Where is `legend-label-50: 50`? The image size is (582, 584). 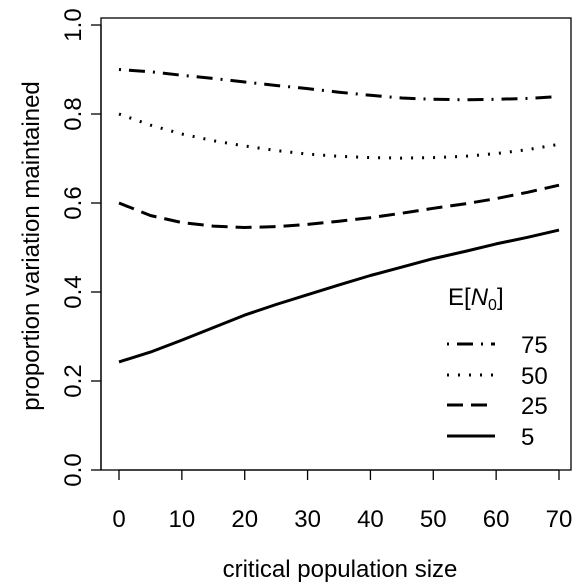 legend-label-50: 50 is located at coordinates (534, 376).